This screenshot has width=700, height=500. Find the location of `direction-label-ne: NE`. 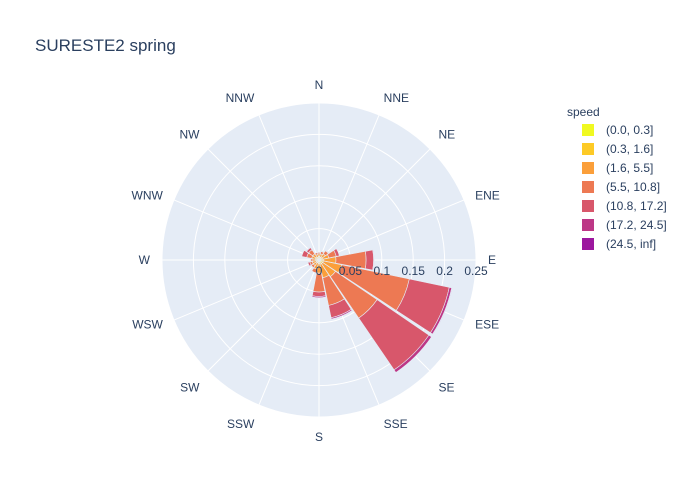

direction-label-ne: NE is located at coordinates (447, 134).